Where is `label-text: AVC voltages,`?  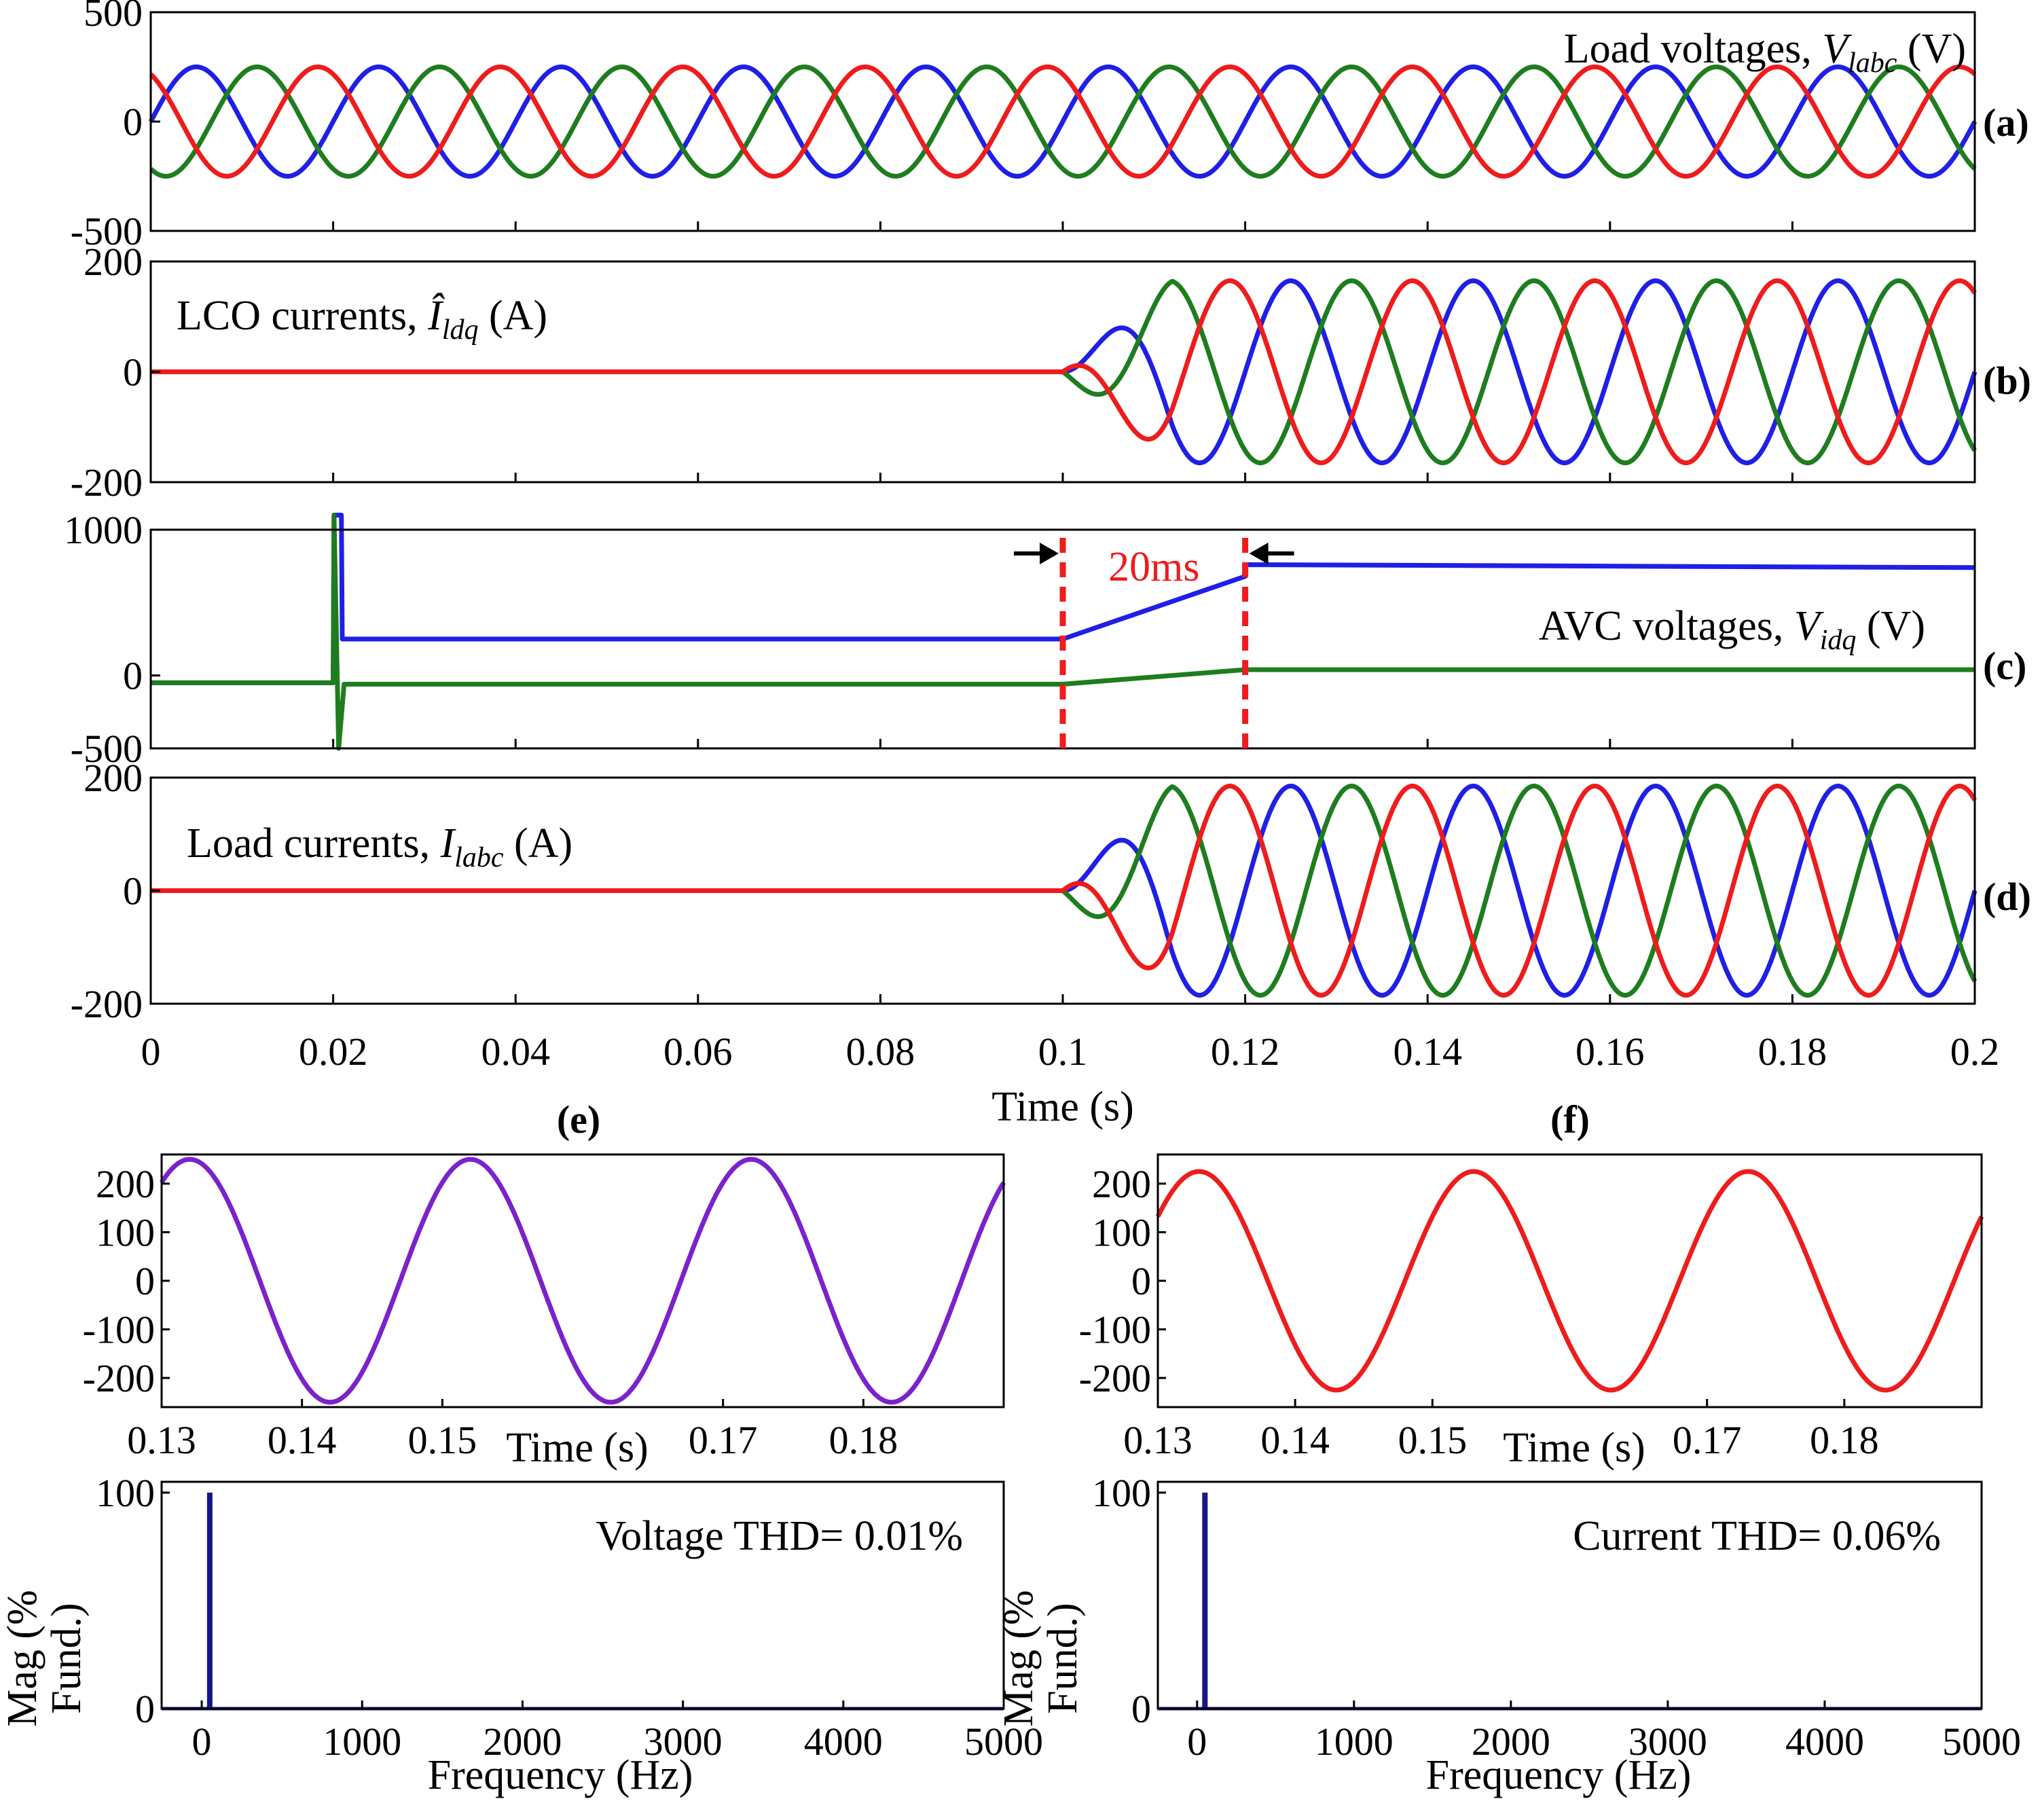
label-text: AVC voltages, is located at coordinates (1666, 626).